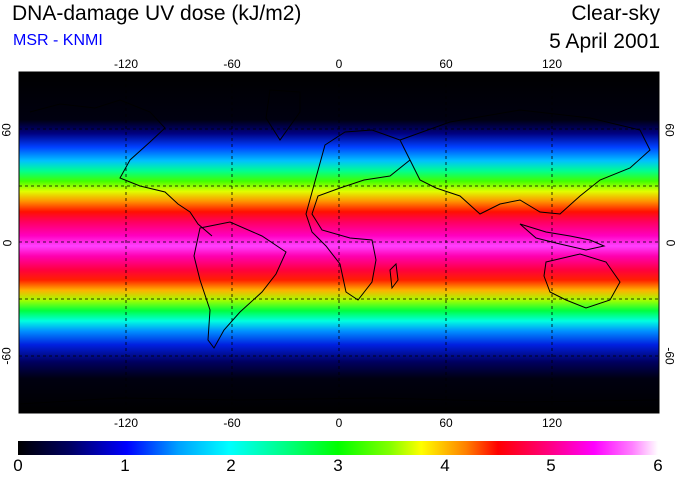 The height and width of the screenshot is (480, 678). Describe the element at coordinates (669, 356) in the screenshot. I see `lat-label-right: -60` at that location.